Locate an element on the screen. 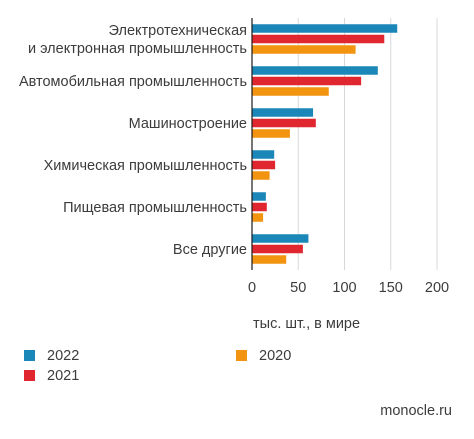 This screenshot has height=439, width=474. legend-swatch-2020 is located at coordinates (241, 355).